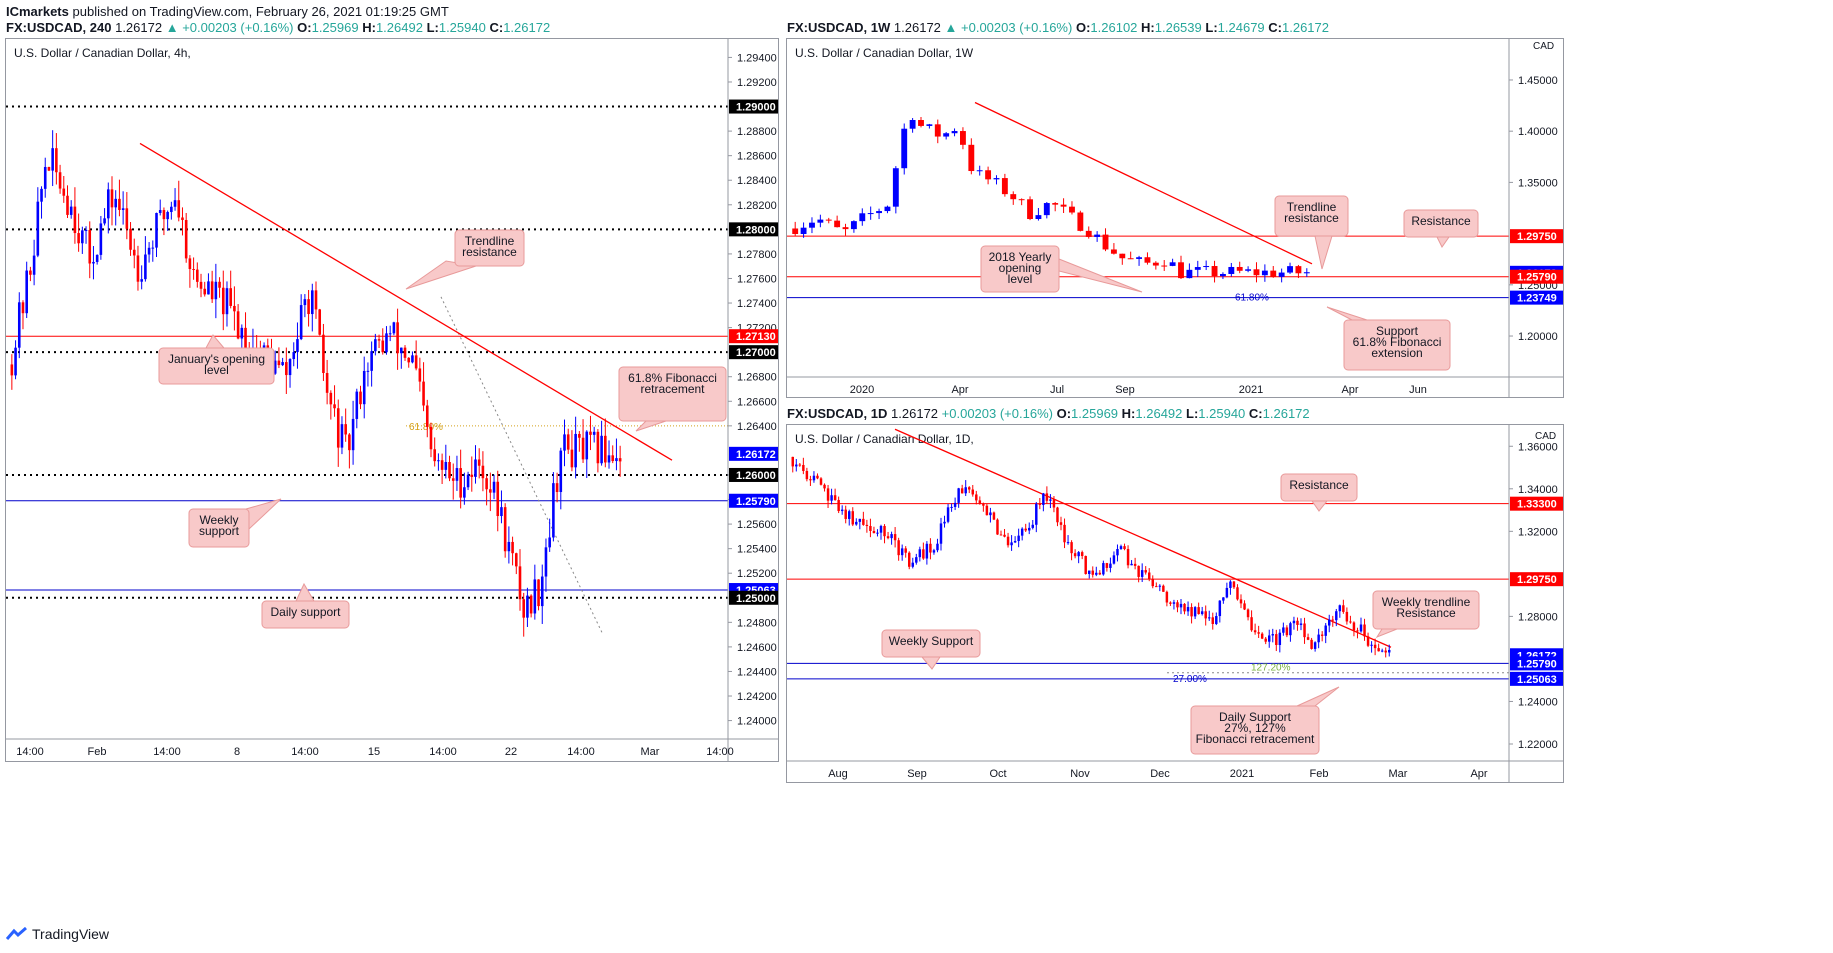  I want to click on c-label: C:, so click(1255, 413).